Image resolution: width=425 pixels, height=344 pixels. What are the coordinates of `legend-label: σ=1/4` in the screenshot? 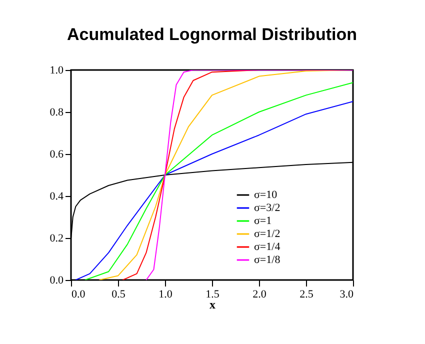 It's located at (267, 247).